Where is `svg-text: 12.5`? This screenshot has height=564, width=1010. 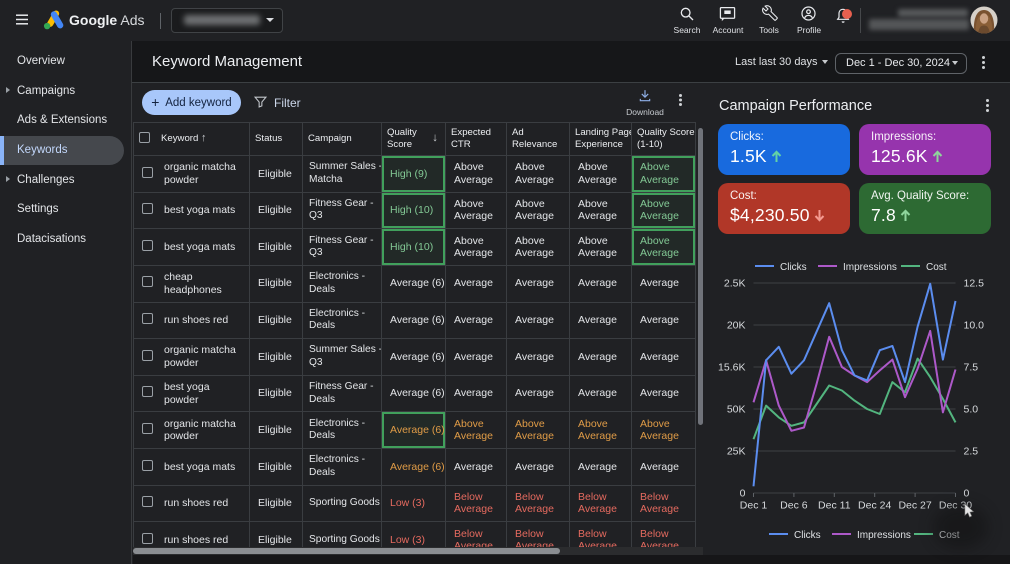 svg-text: 12.5 is located at coordinates (974, 284).